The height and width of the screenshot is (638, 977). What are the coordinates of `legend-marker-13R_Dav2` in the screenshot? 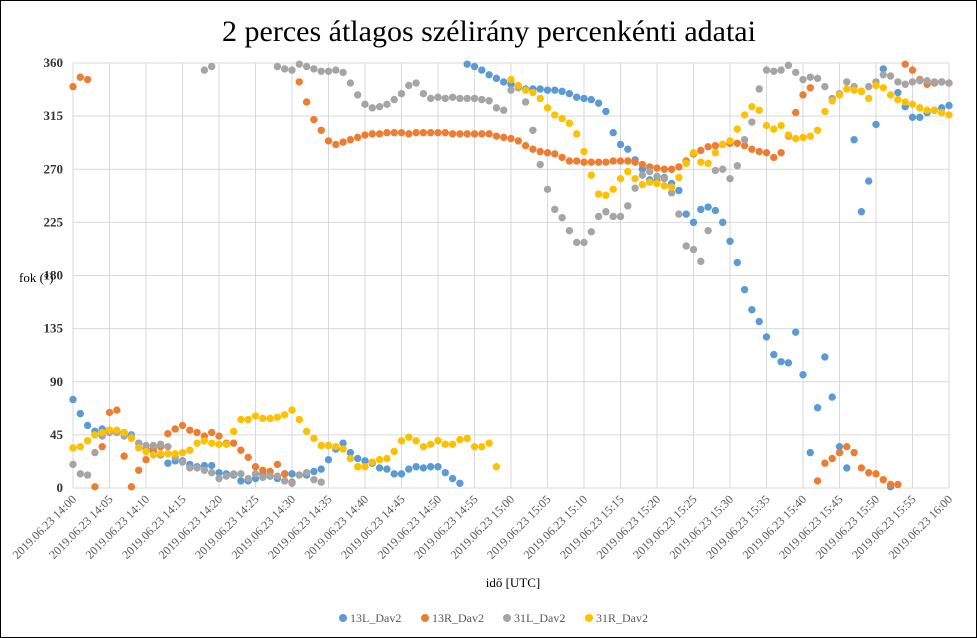 It's located at (425, 618).